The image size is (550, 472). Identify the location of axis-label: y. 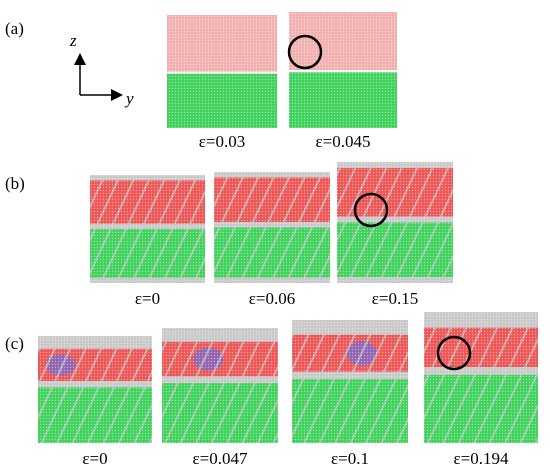
(129, 98).